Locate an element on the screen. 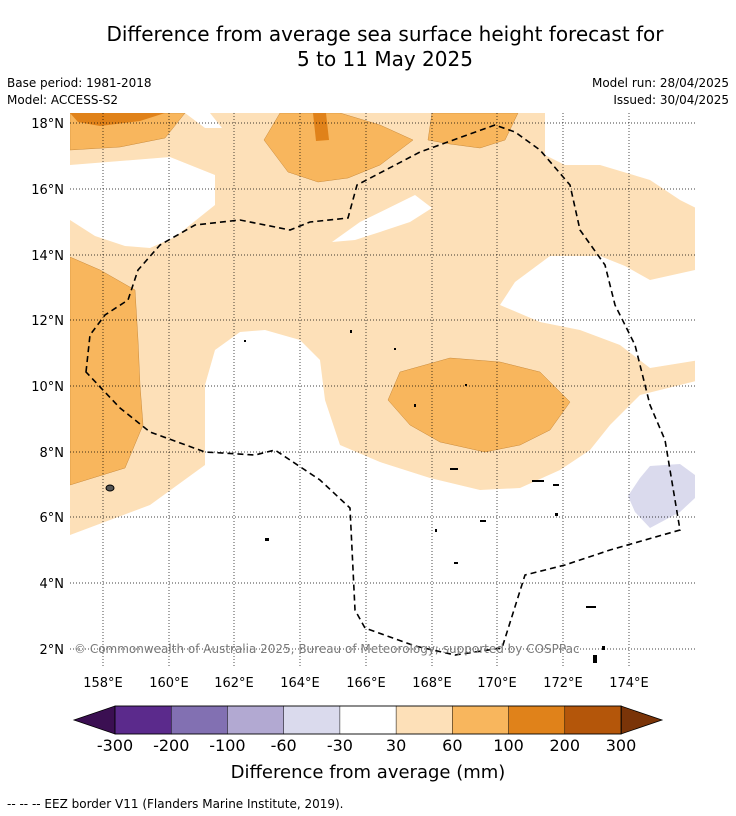 The image size is (736, 816). white-region-east is located at coordinates (597, 312).